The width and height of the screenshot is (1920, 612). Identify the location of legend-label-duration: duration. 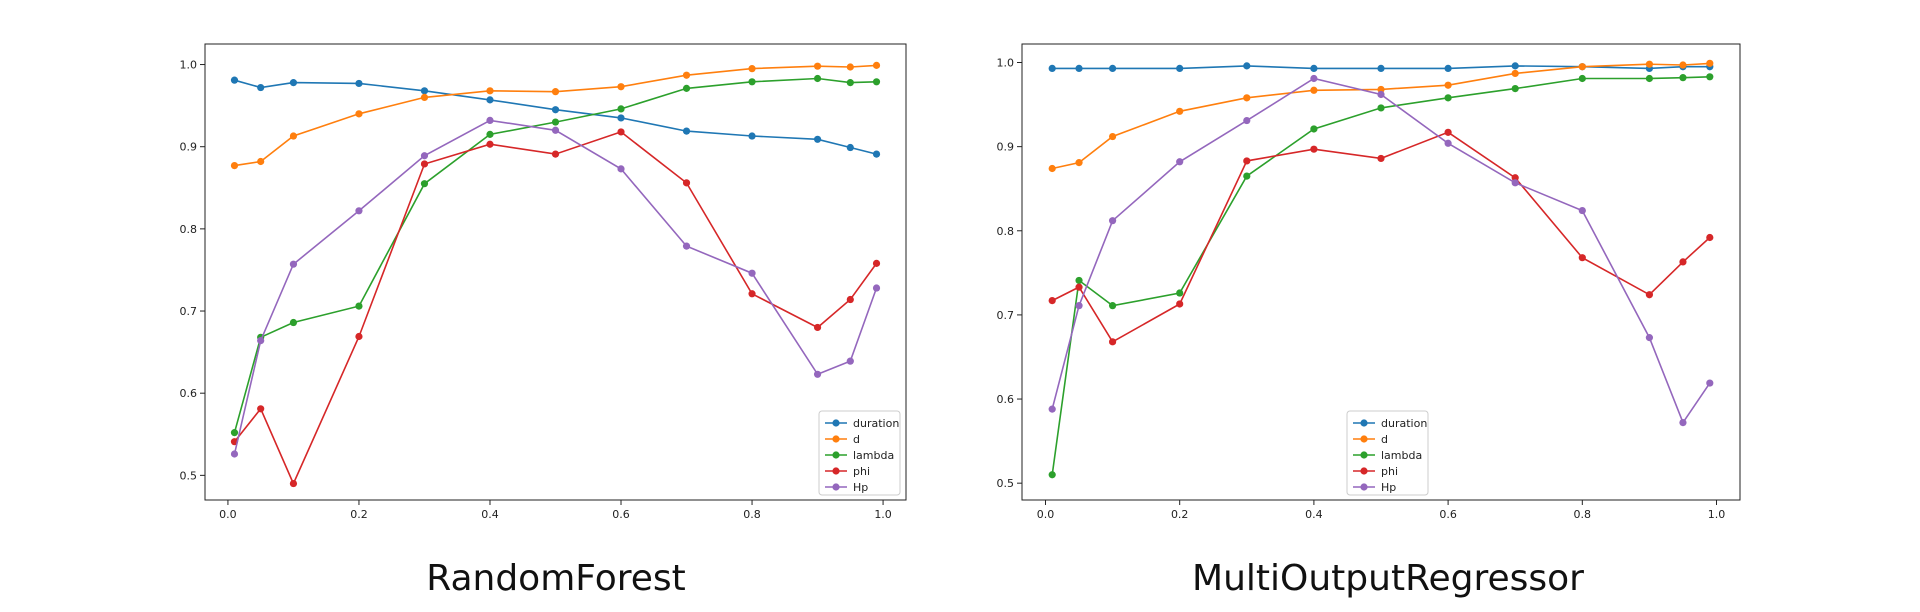
(1404, 423).